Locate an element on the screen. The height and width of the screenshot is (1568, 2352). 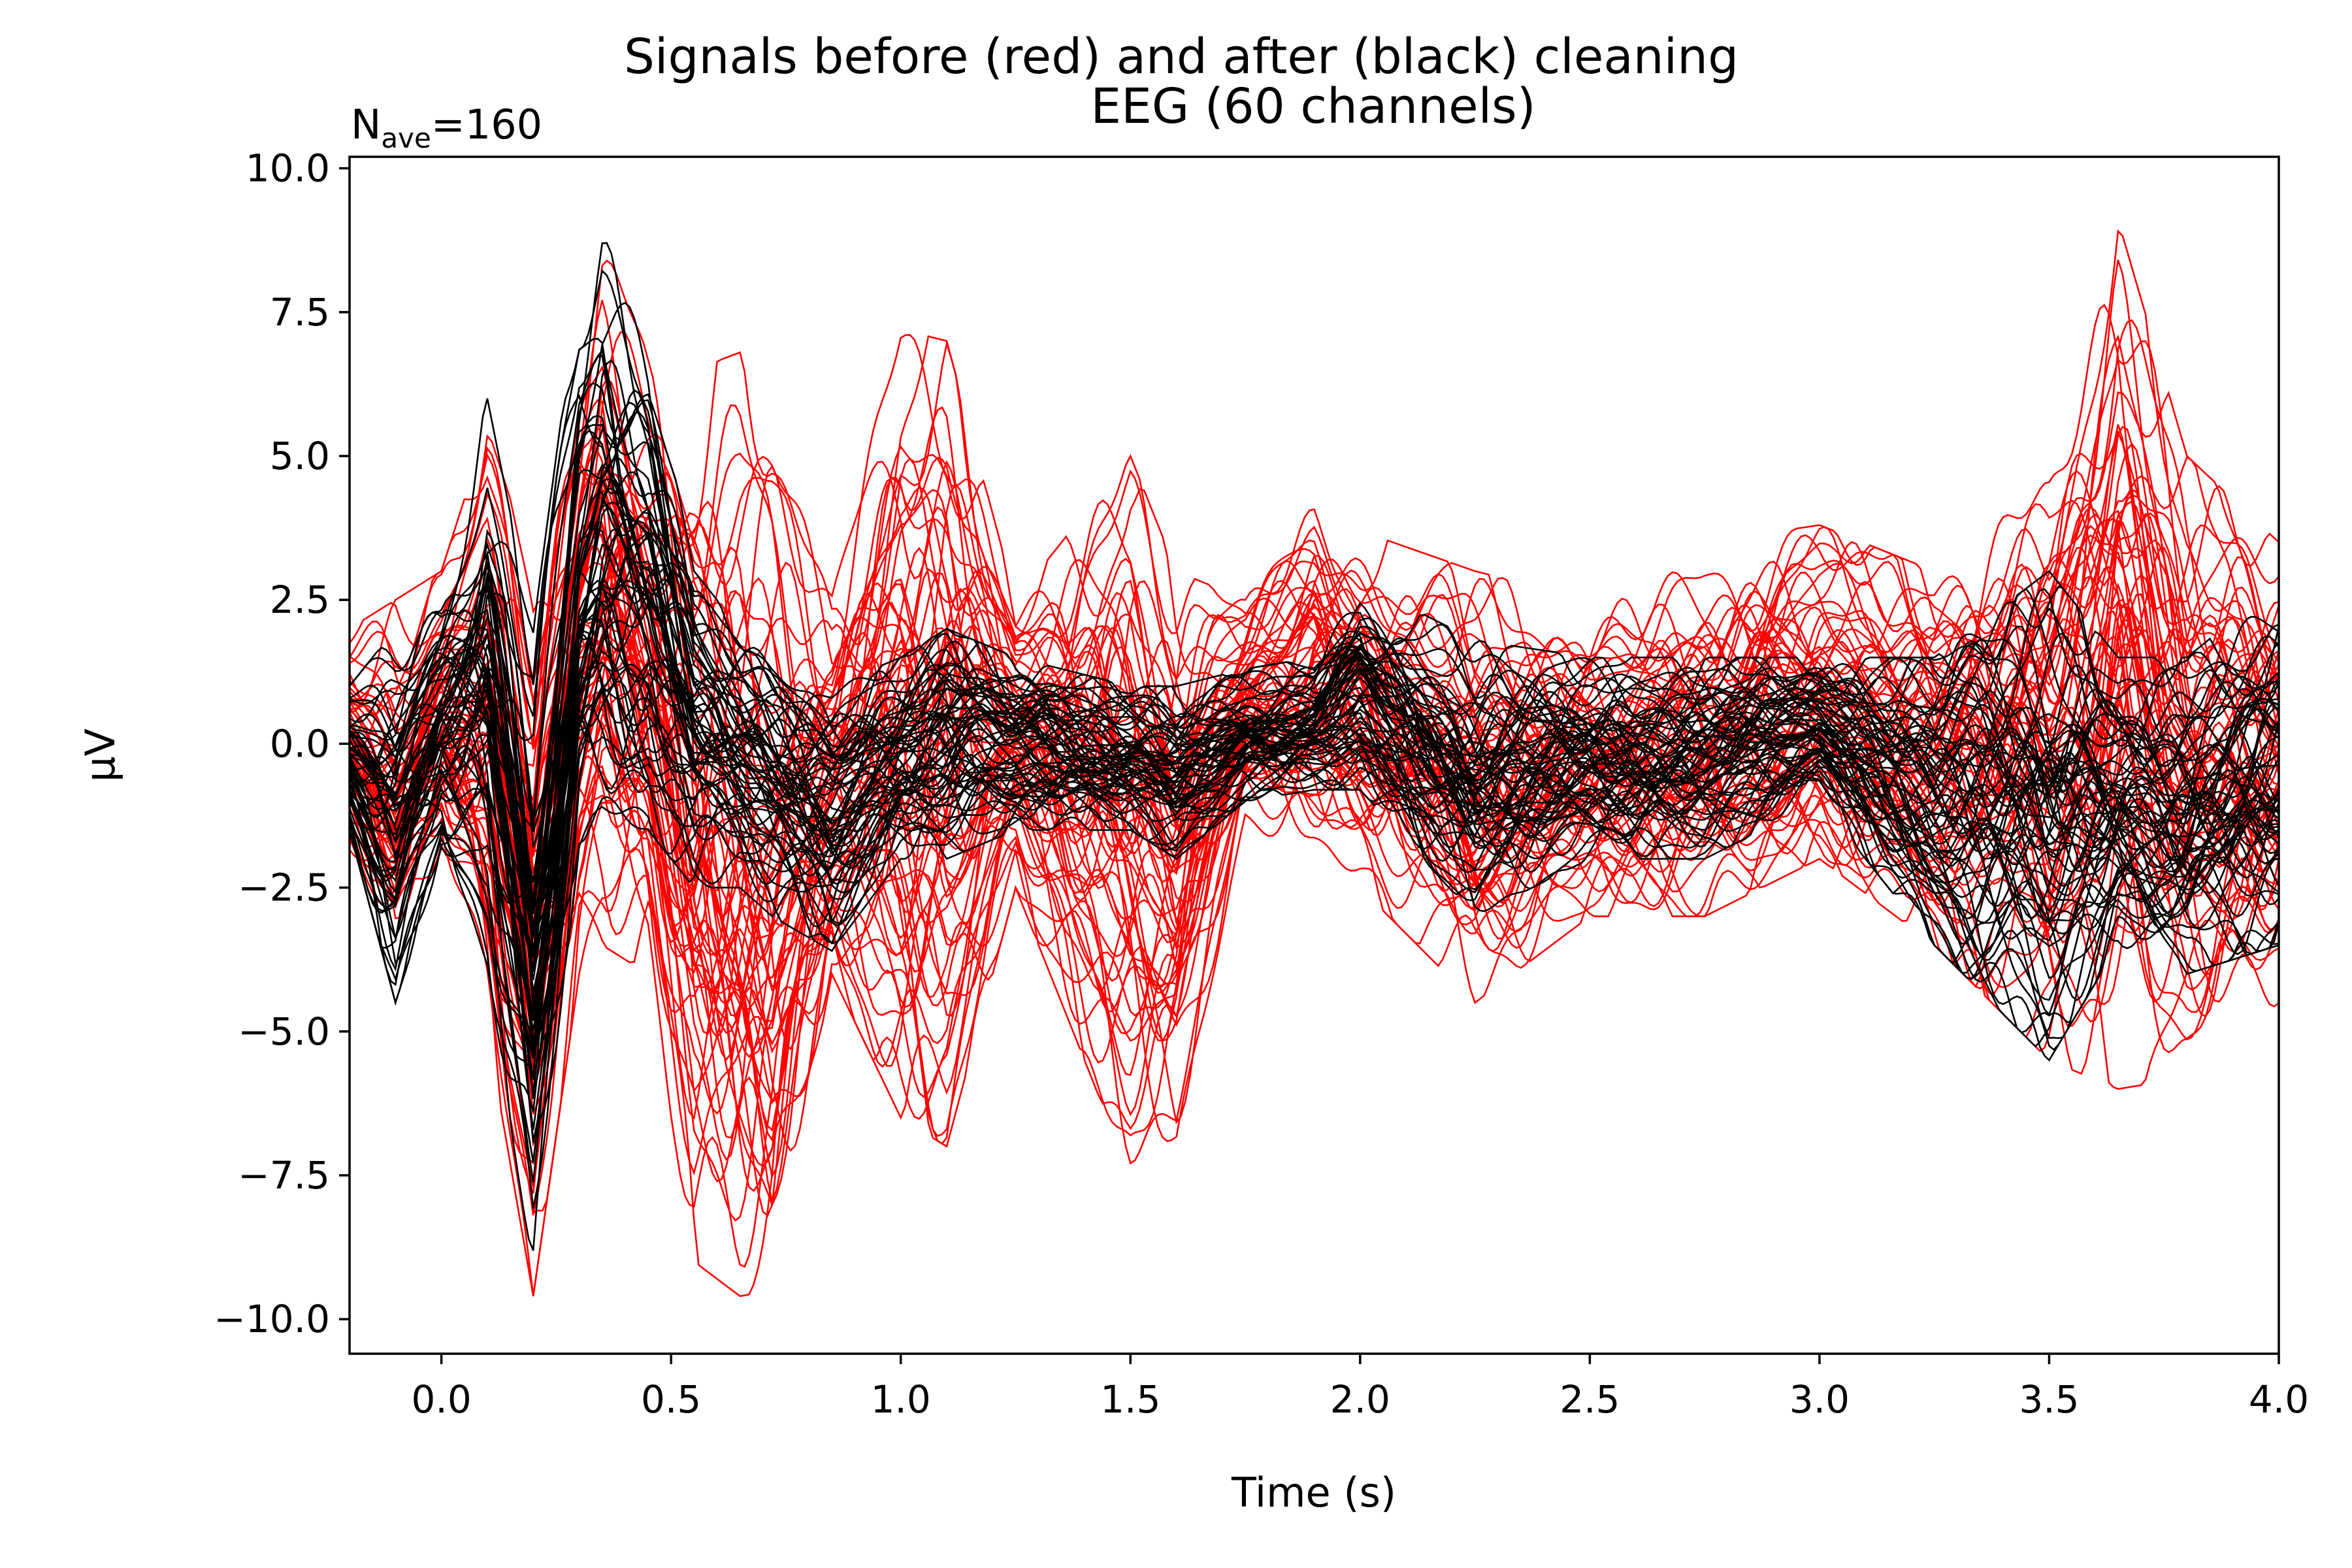
y-axis-label: µV is located at coordinates (100, 755).